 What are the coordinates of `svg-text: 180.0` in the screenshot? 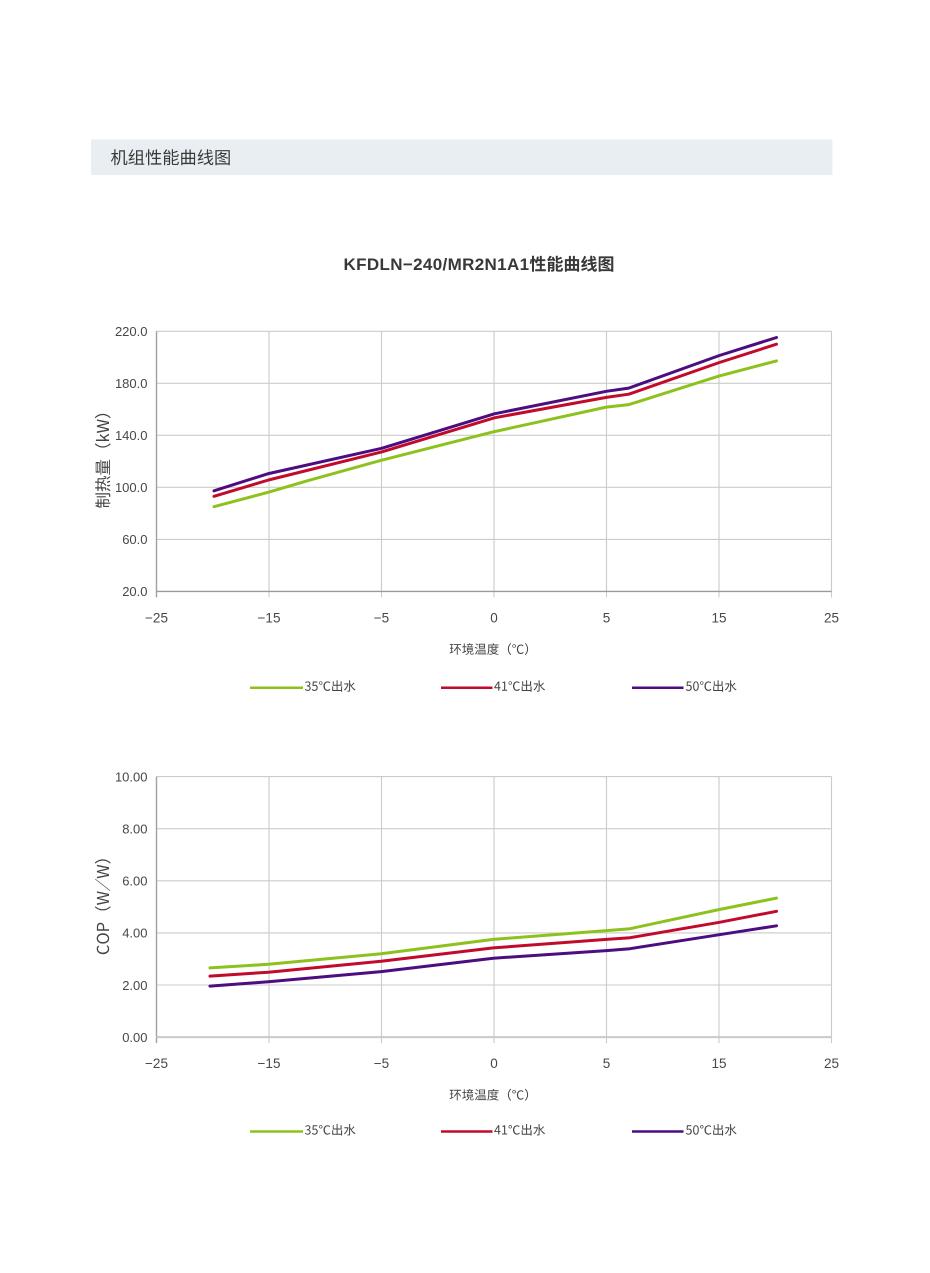 It's located at (131, 383).